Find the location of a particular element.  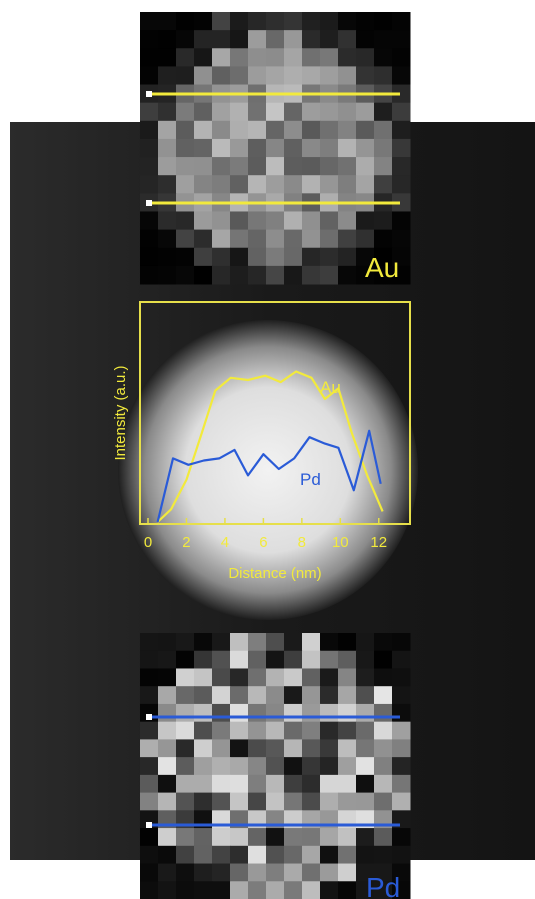

au-series-label: Au is located at coordinates (330, 387).